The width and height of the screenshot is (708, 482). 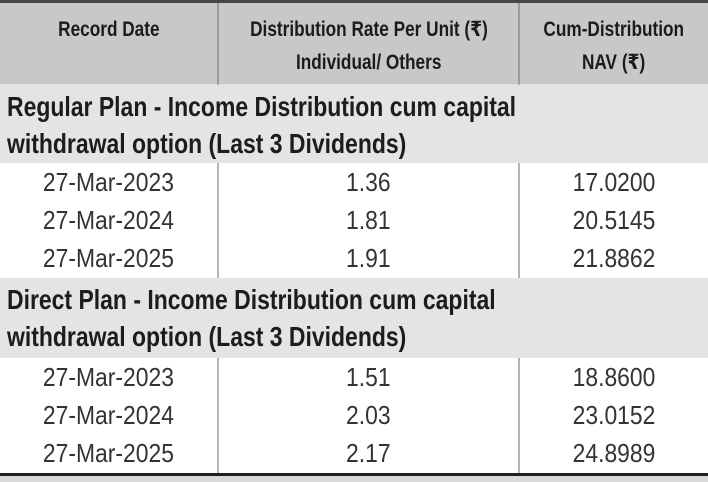 I want to click on table-row-direct-3-rate: 2.17, so click(x=369, y=453).